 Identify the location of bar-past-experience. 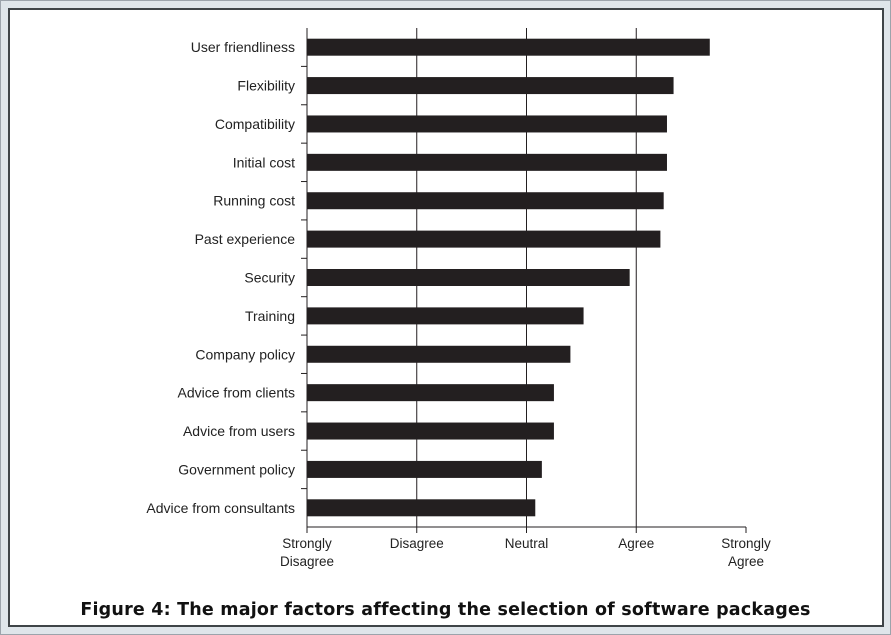
(484, 239).